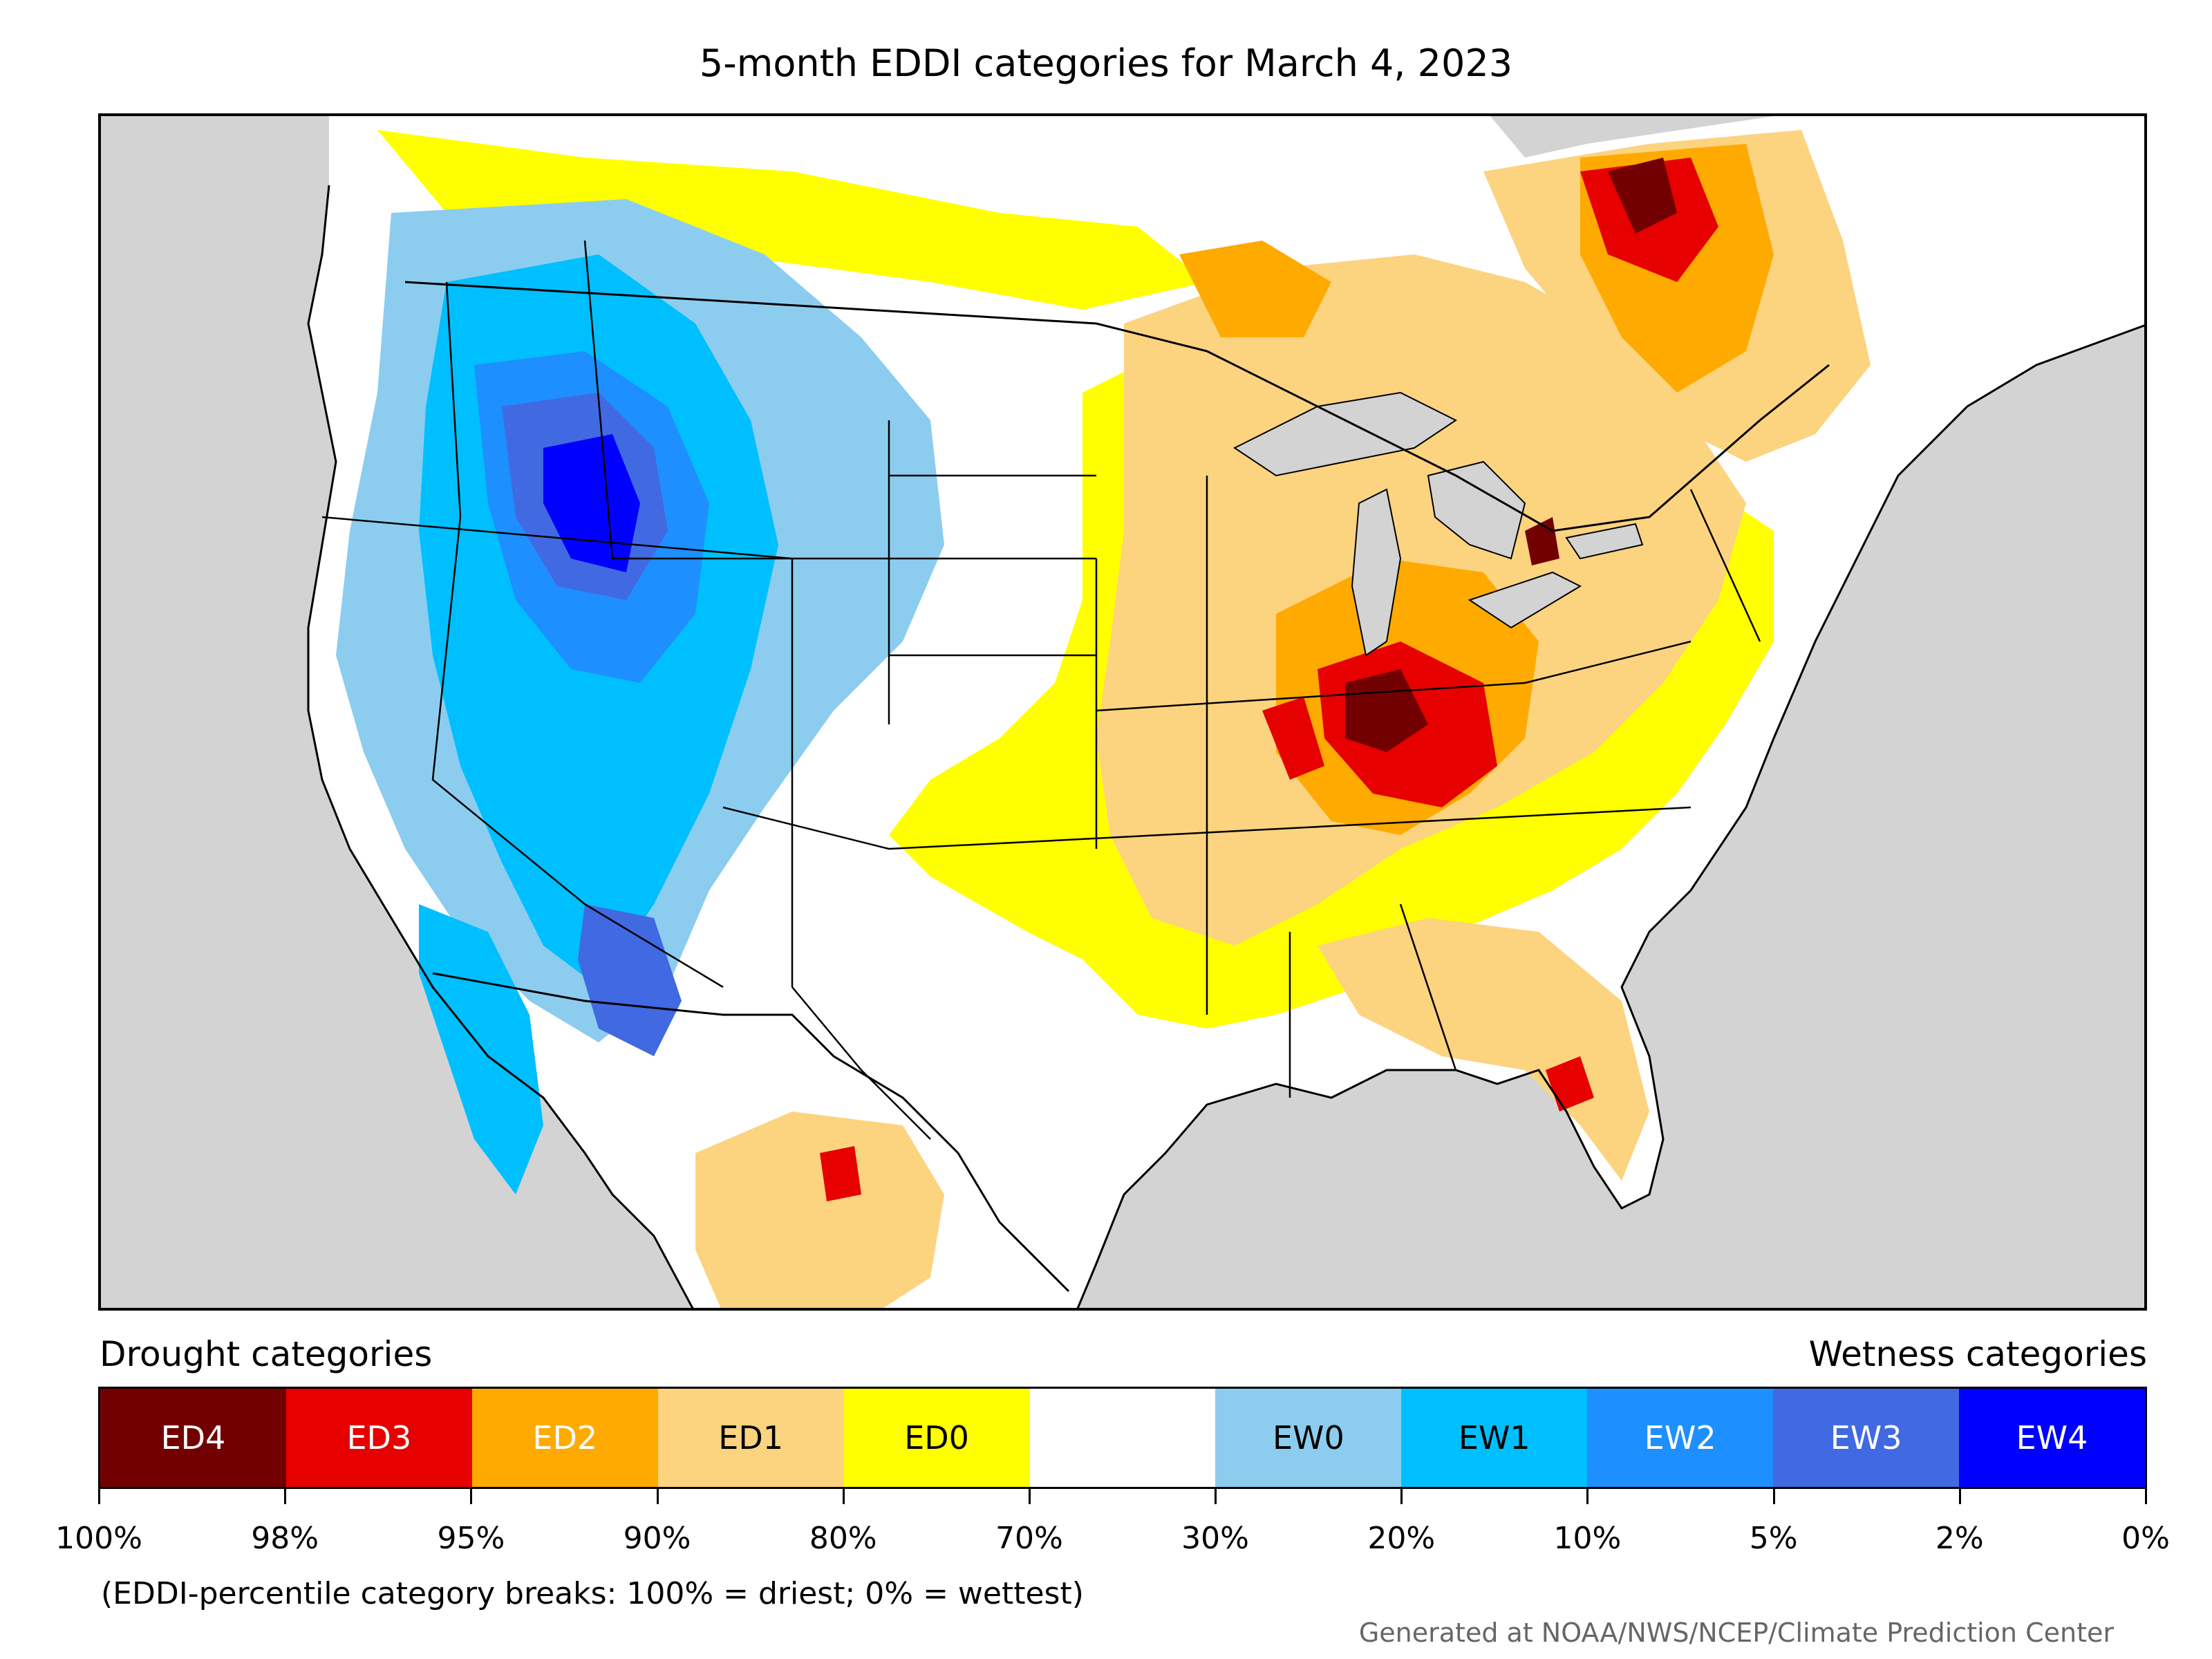 This screenshot has width=2212, height=1659. I want to click on colorbar-segment-ew0: EW0, so click(1309, 1438).